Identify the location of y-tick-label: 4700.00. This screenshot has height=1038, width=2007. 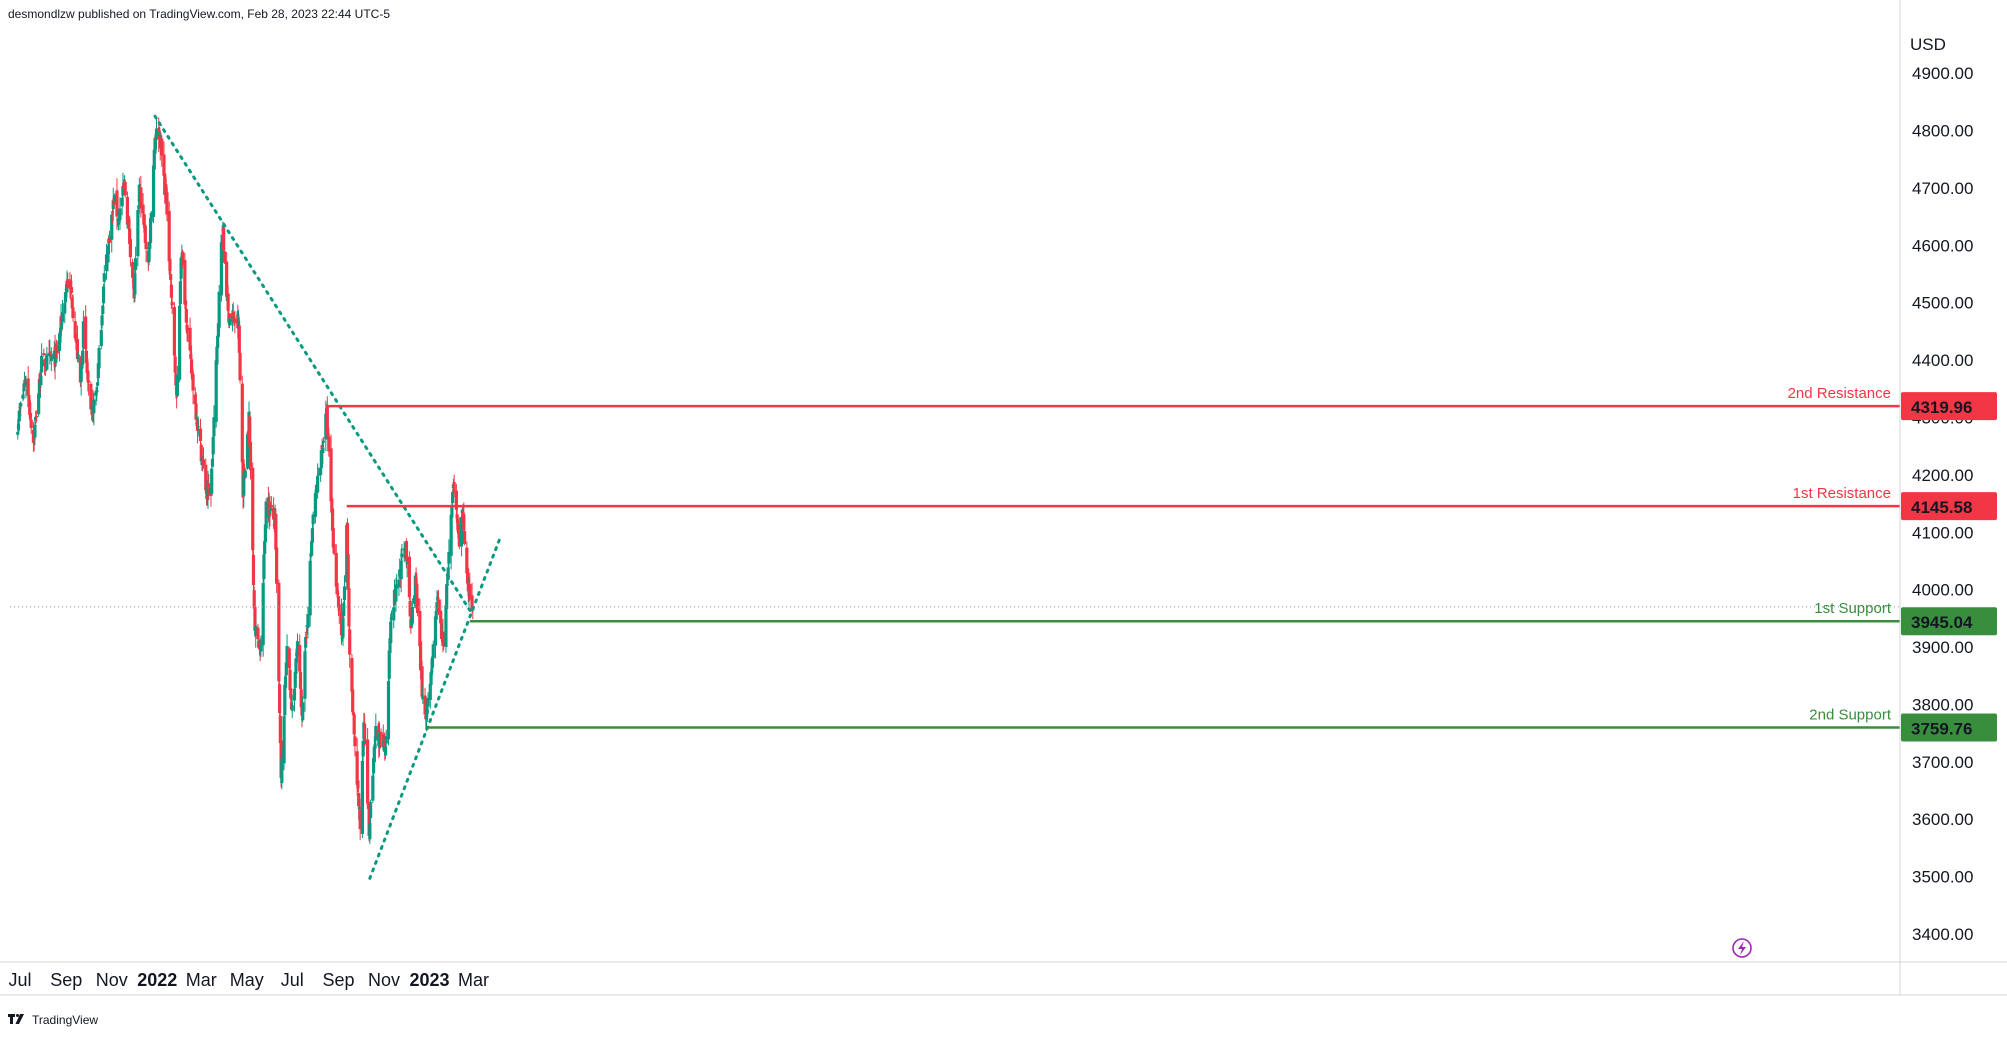
(1942, 188).